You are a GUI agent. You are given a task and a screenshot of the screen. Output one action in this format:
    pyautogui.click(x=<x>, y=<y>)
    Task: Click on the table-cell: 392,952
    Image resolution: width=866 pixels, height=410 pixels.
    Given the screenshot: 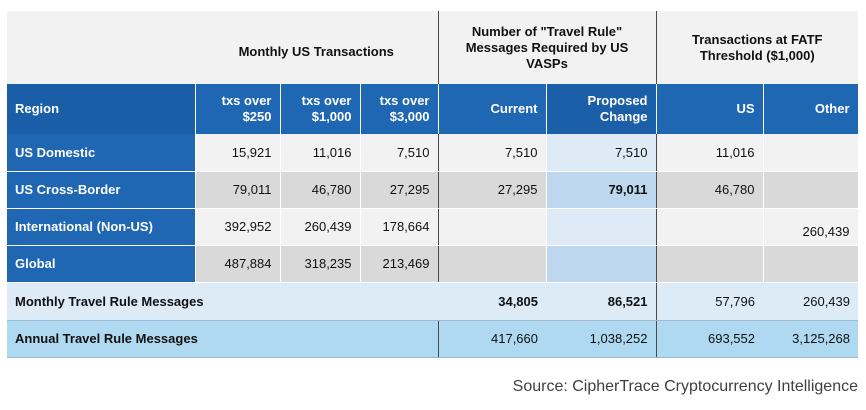 What is the action you would take?
    pyautogui.click(x=238, y=227)
    